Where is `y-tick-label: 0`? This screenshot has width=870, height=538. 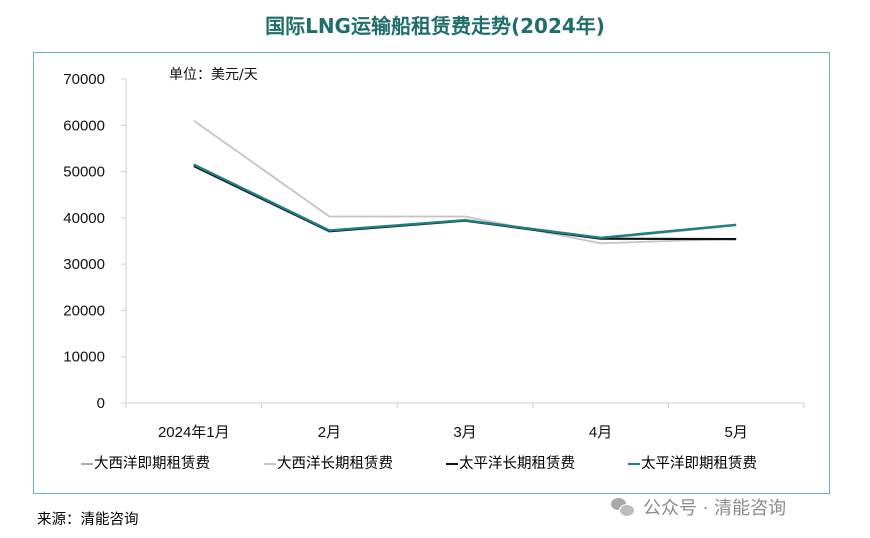 y-tick-label: 0 is located at coordinates (101, 403).